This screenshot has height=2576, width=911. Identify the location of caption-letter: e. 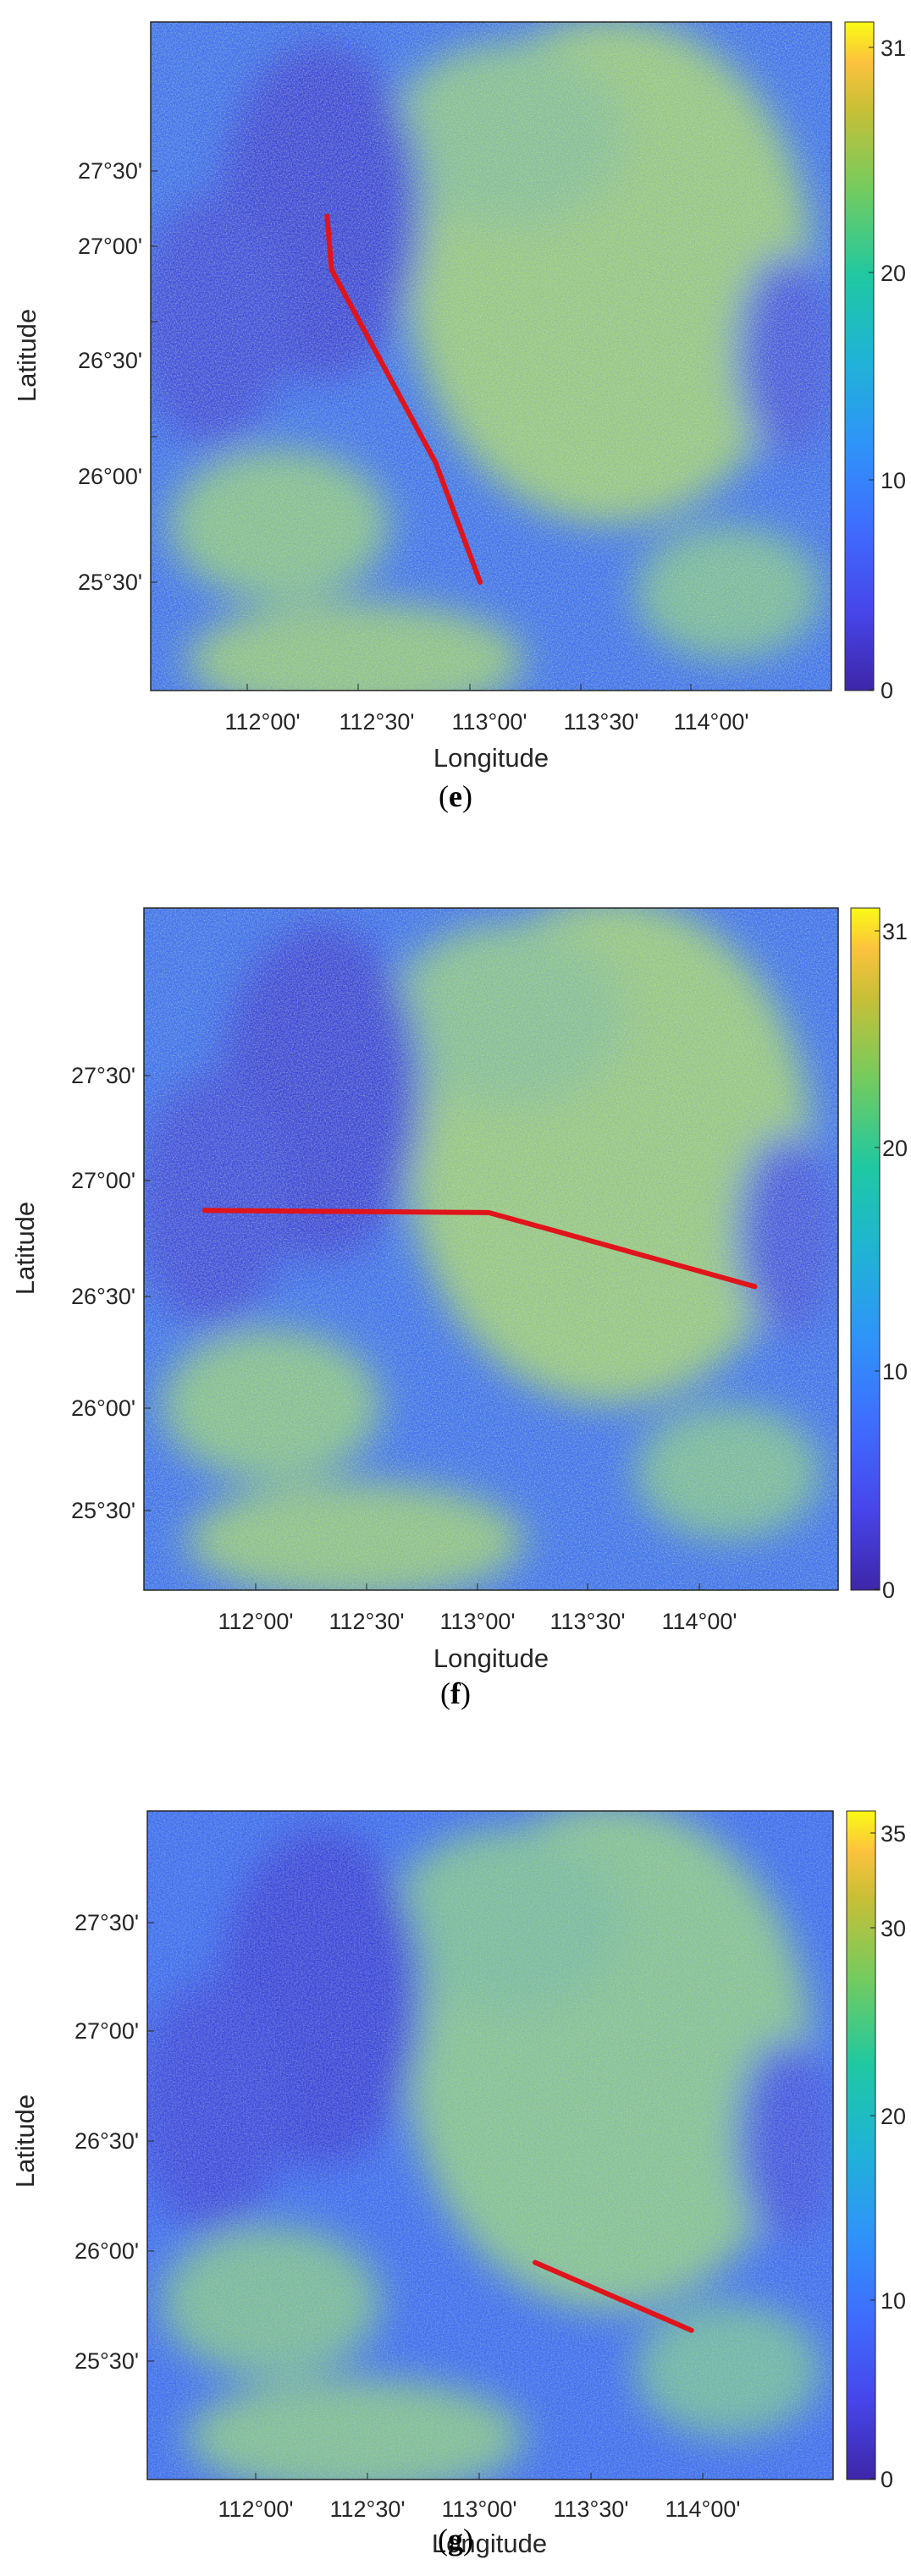
(455, 796).